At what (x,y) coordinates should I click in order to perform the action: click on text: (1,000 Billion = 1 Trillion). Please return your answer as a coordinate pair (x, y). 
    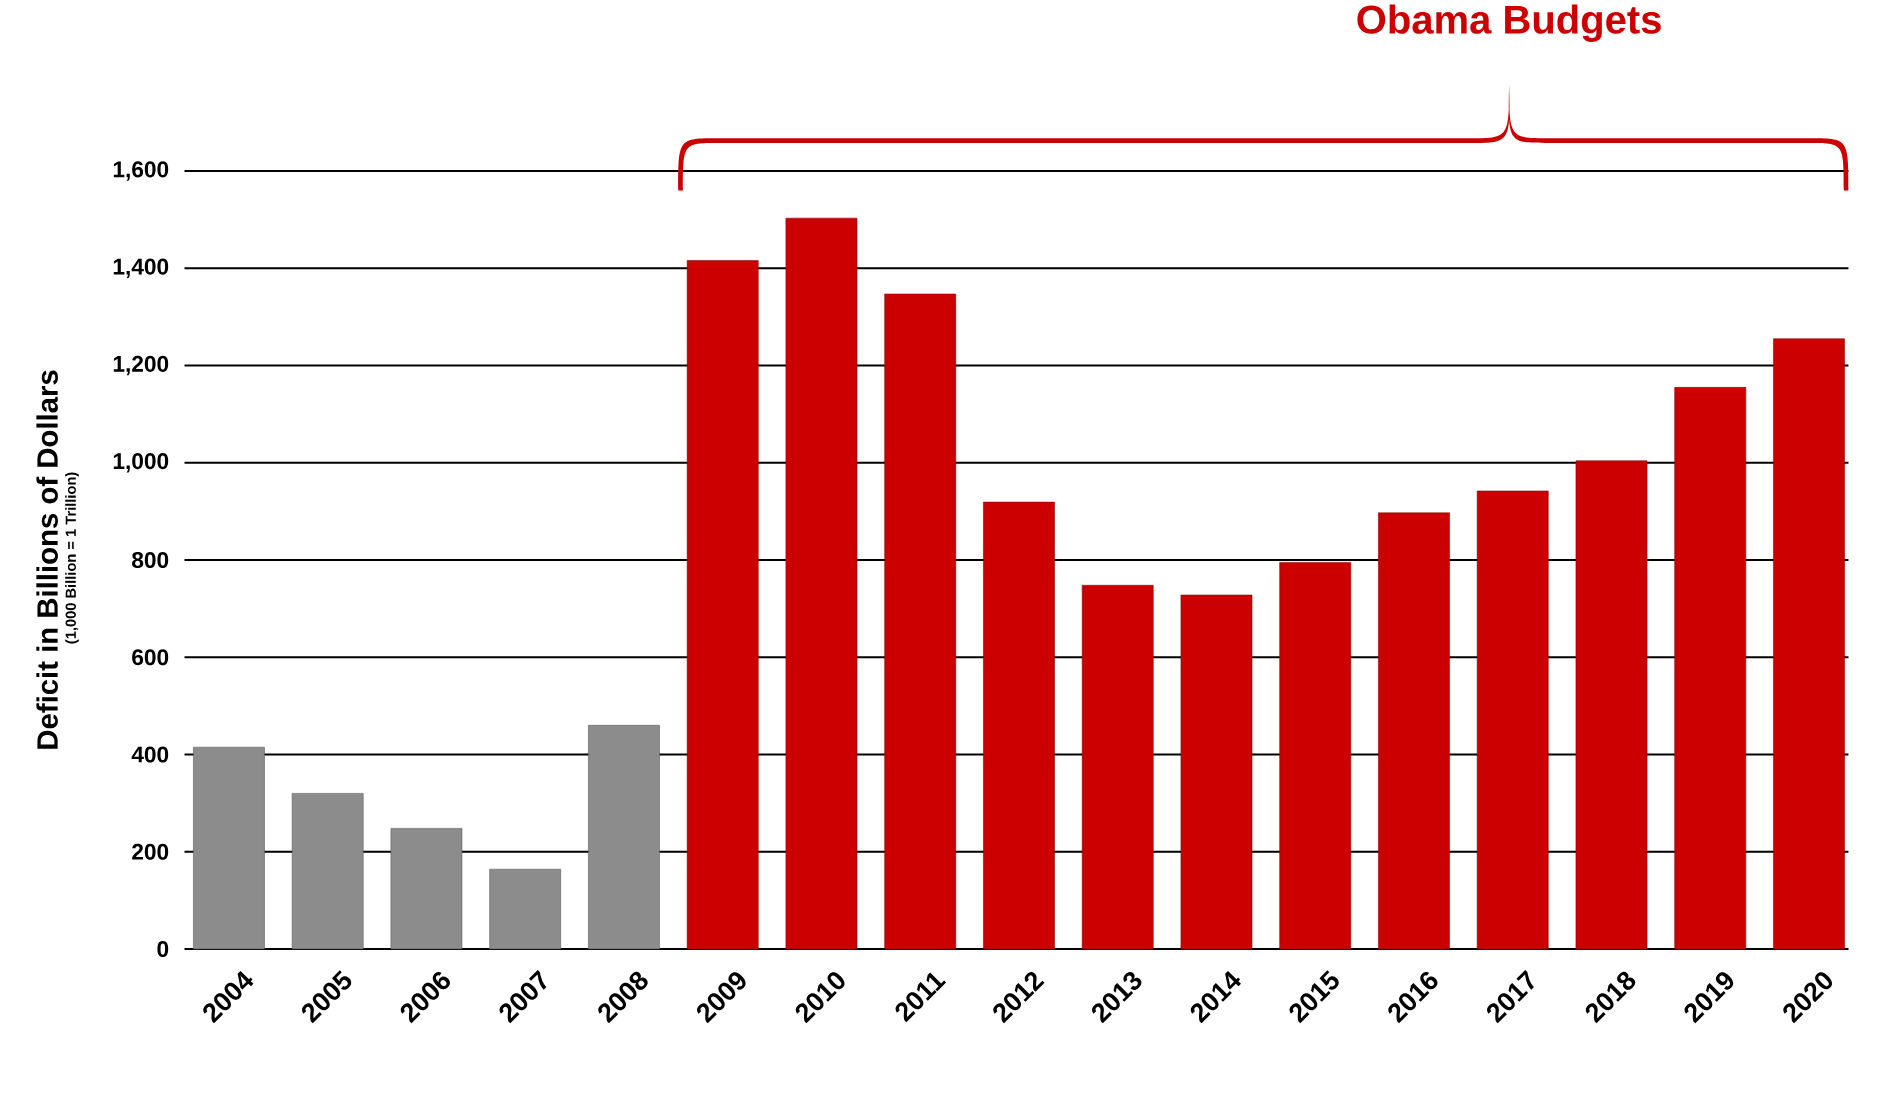
    Looking at the image, I should click on (72, 558).